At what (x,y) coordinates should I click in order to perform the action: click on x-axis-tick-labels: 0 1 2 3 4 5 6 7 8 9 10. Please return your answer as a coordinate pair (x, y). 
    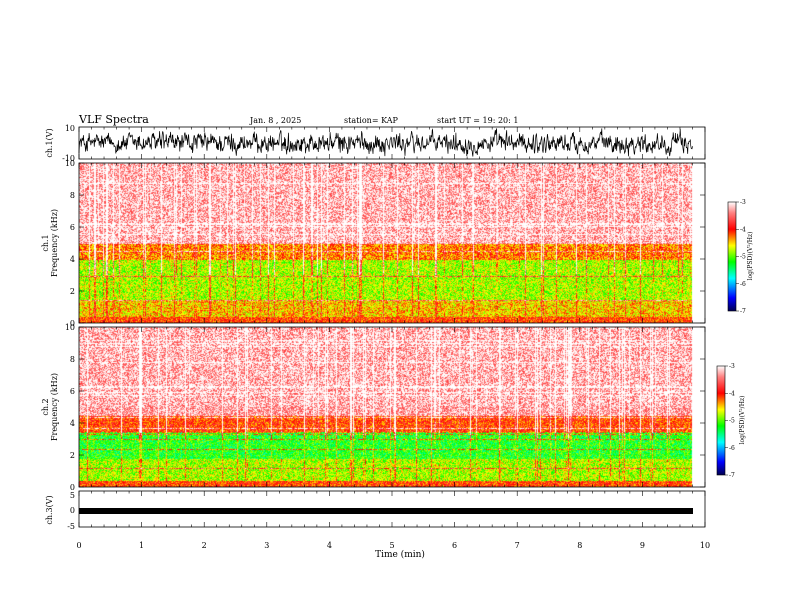
    Looking at the image, I should click on (393, 545).